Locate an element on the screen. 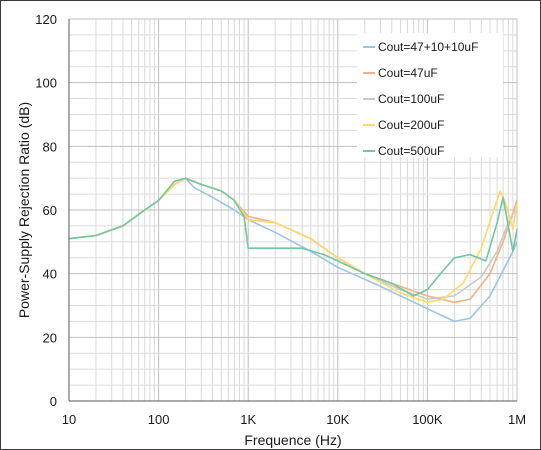 Image resolution: width=541 pixels, height=450 pixels. x-tick-label: 10 is located at coordinates (69, 419).